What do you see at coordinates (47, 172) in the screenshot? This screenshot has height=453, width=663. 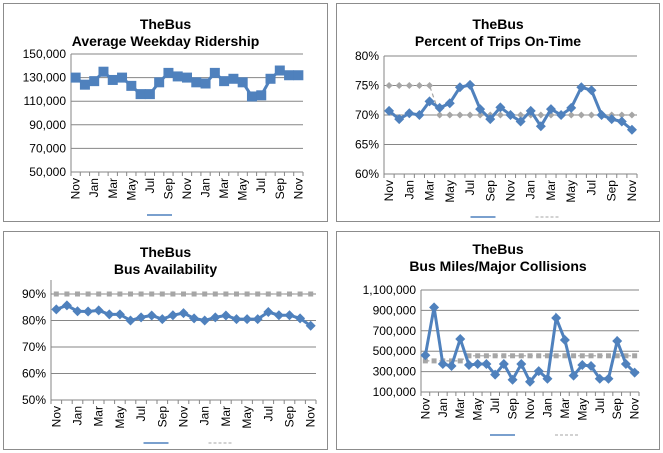 I see `y-tick-label: 50,000` at bounding box center [47, 172].